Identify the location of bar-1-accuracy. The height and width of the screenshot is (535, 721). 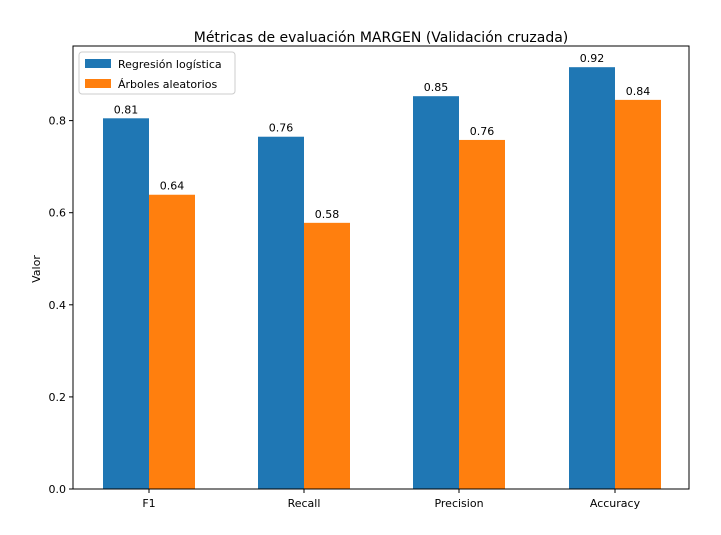
(638, 294).